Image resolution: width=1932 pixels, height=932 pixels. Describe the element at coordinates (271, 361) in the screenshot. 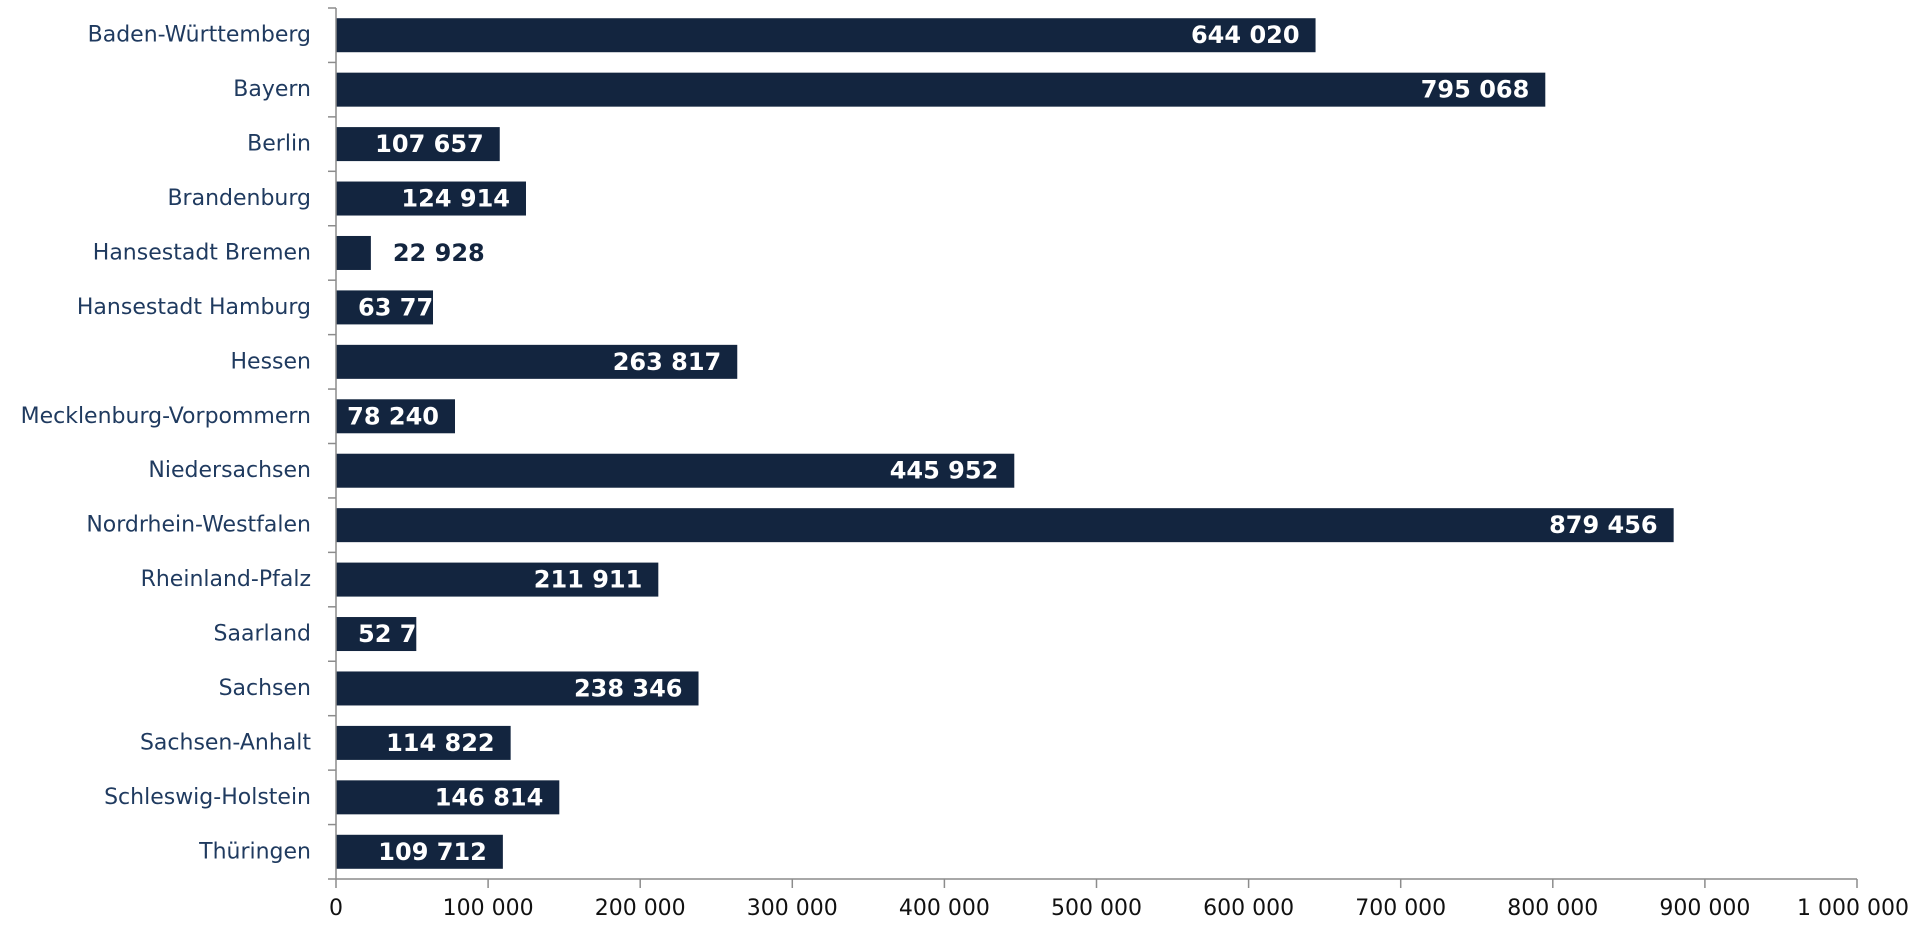

I see `category-label: Hessen` at that location.